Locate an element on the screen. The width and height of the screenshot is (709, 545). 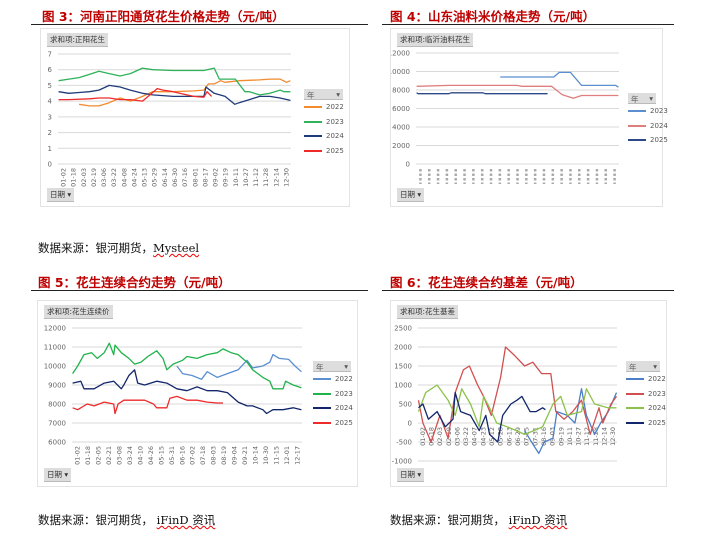
x-tick-label: 12-01 is located at coordinates (287, 455).